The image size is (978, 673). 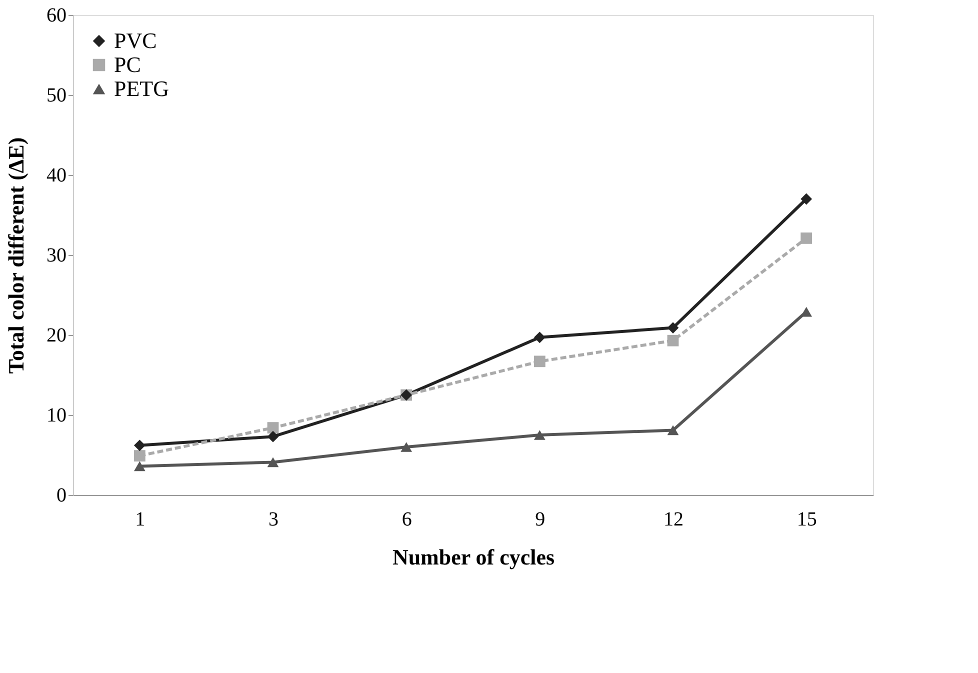 What do you see at coordinates (56, 95) in the screenshot?
I see `y-tick-label: 50` at bounding box center [56, 95].